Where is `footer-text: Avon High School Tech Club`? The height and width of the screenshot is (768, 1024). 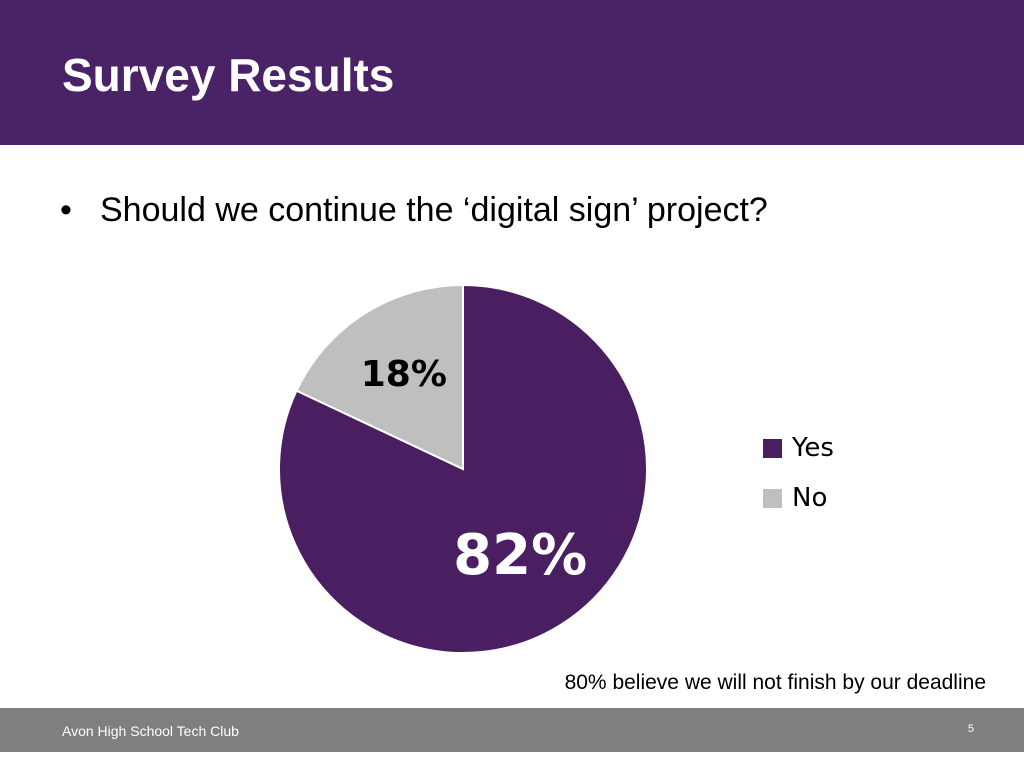 footer-text: Avon High School Tech Club is located at coordinates (150, 731).